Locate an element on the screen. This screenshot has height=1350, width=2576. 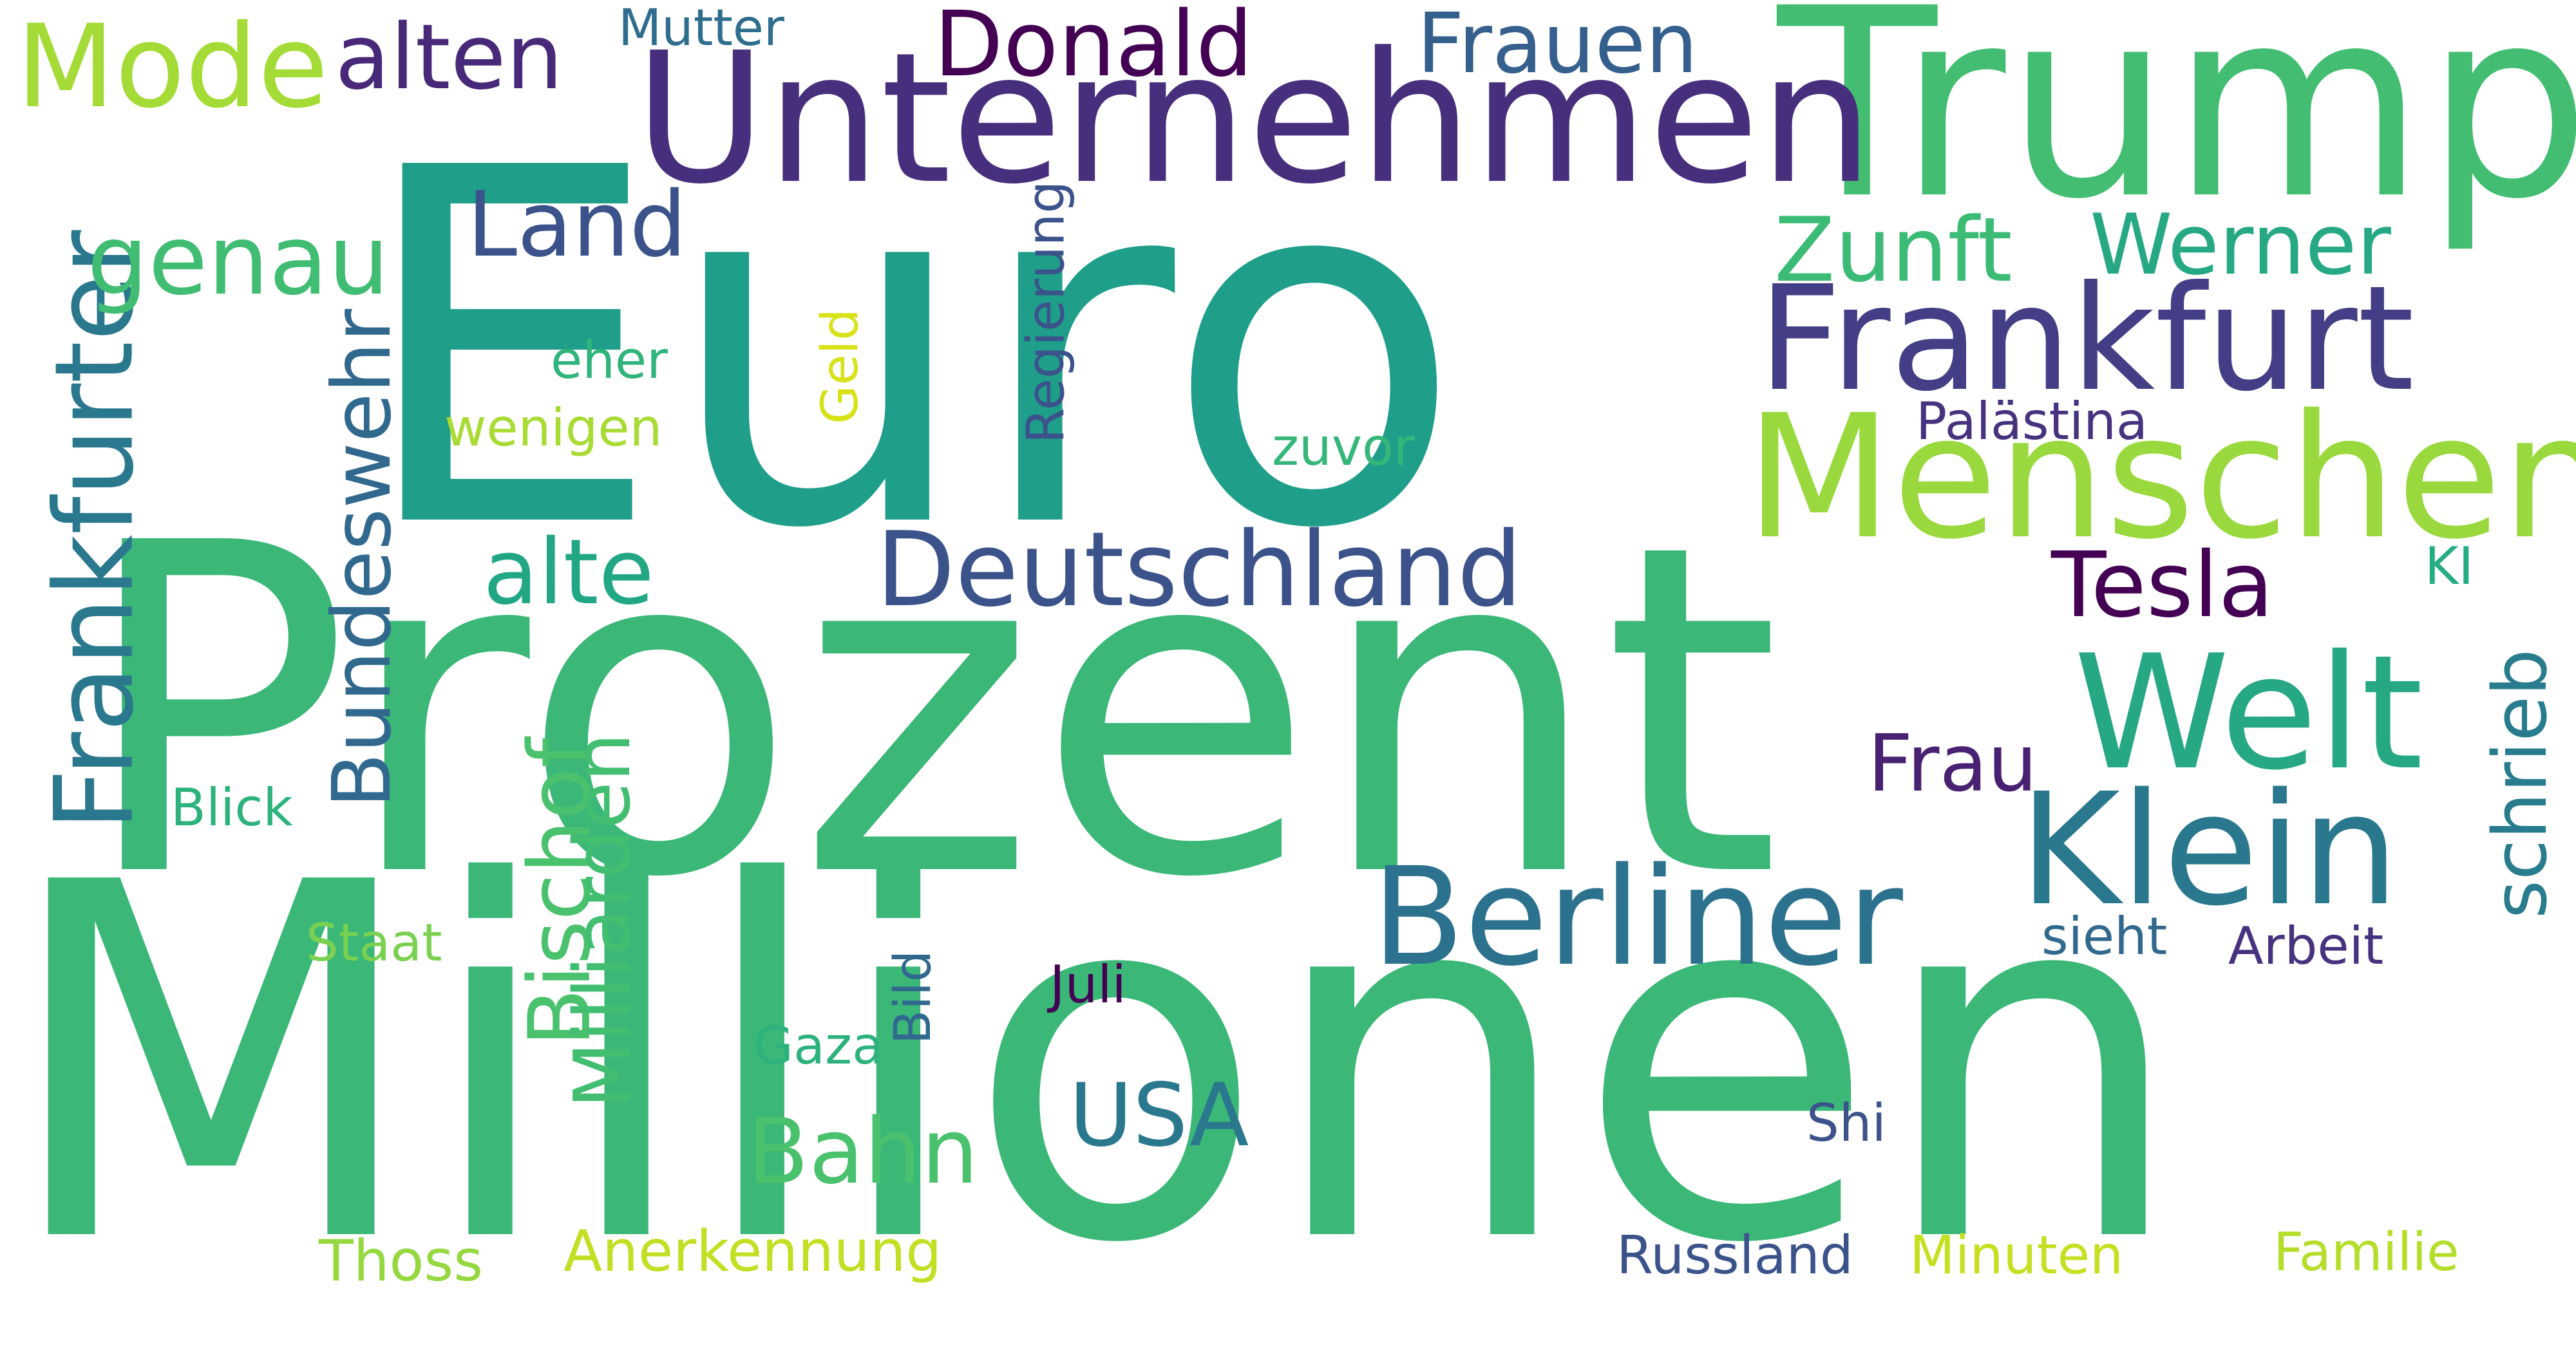
word-wenigen: wenigen is located at coordinates (554, 428).